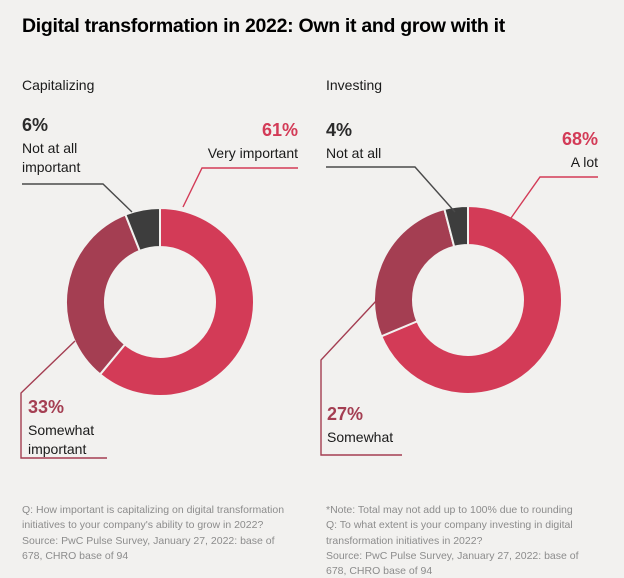  Describe the element at coordinates (361, 377) in the screenshot. I see `leader-line-somewhat` at that location.